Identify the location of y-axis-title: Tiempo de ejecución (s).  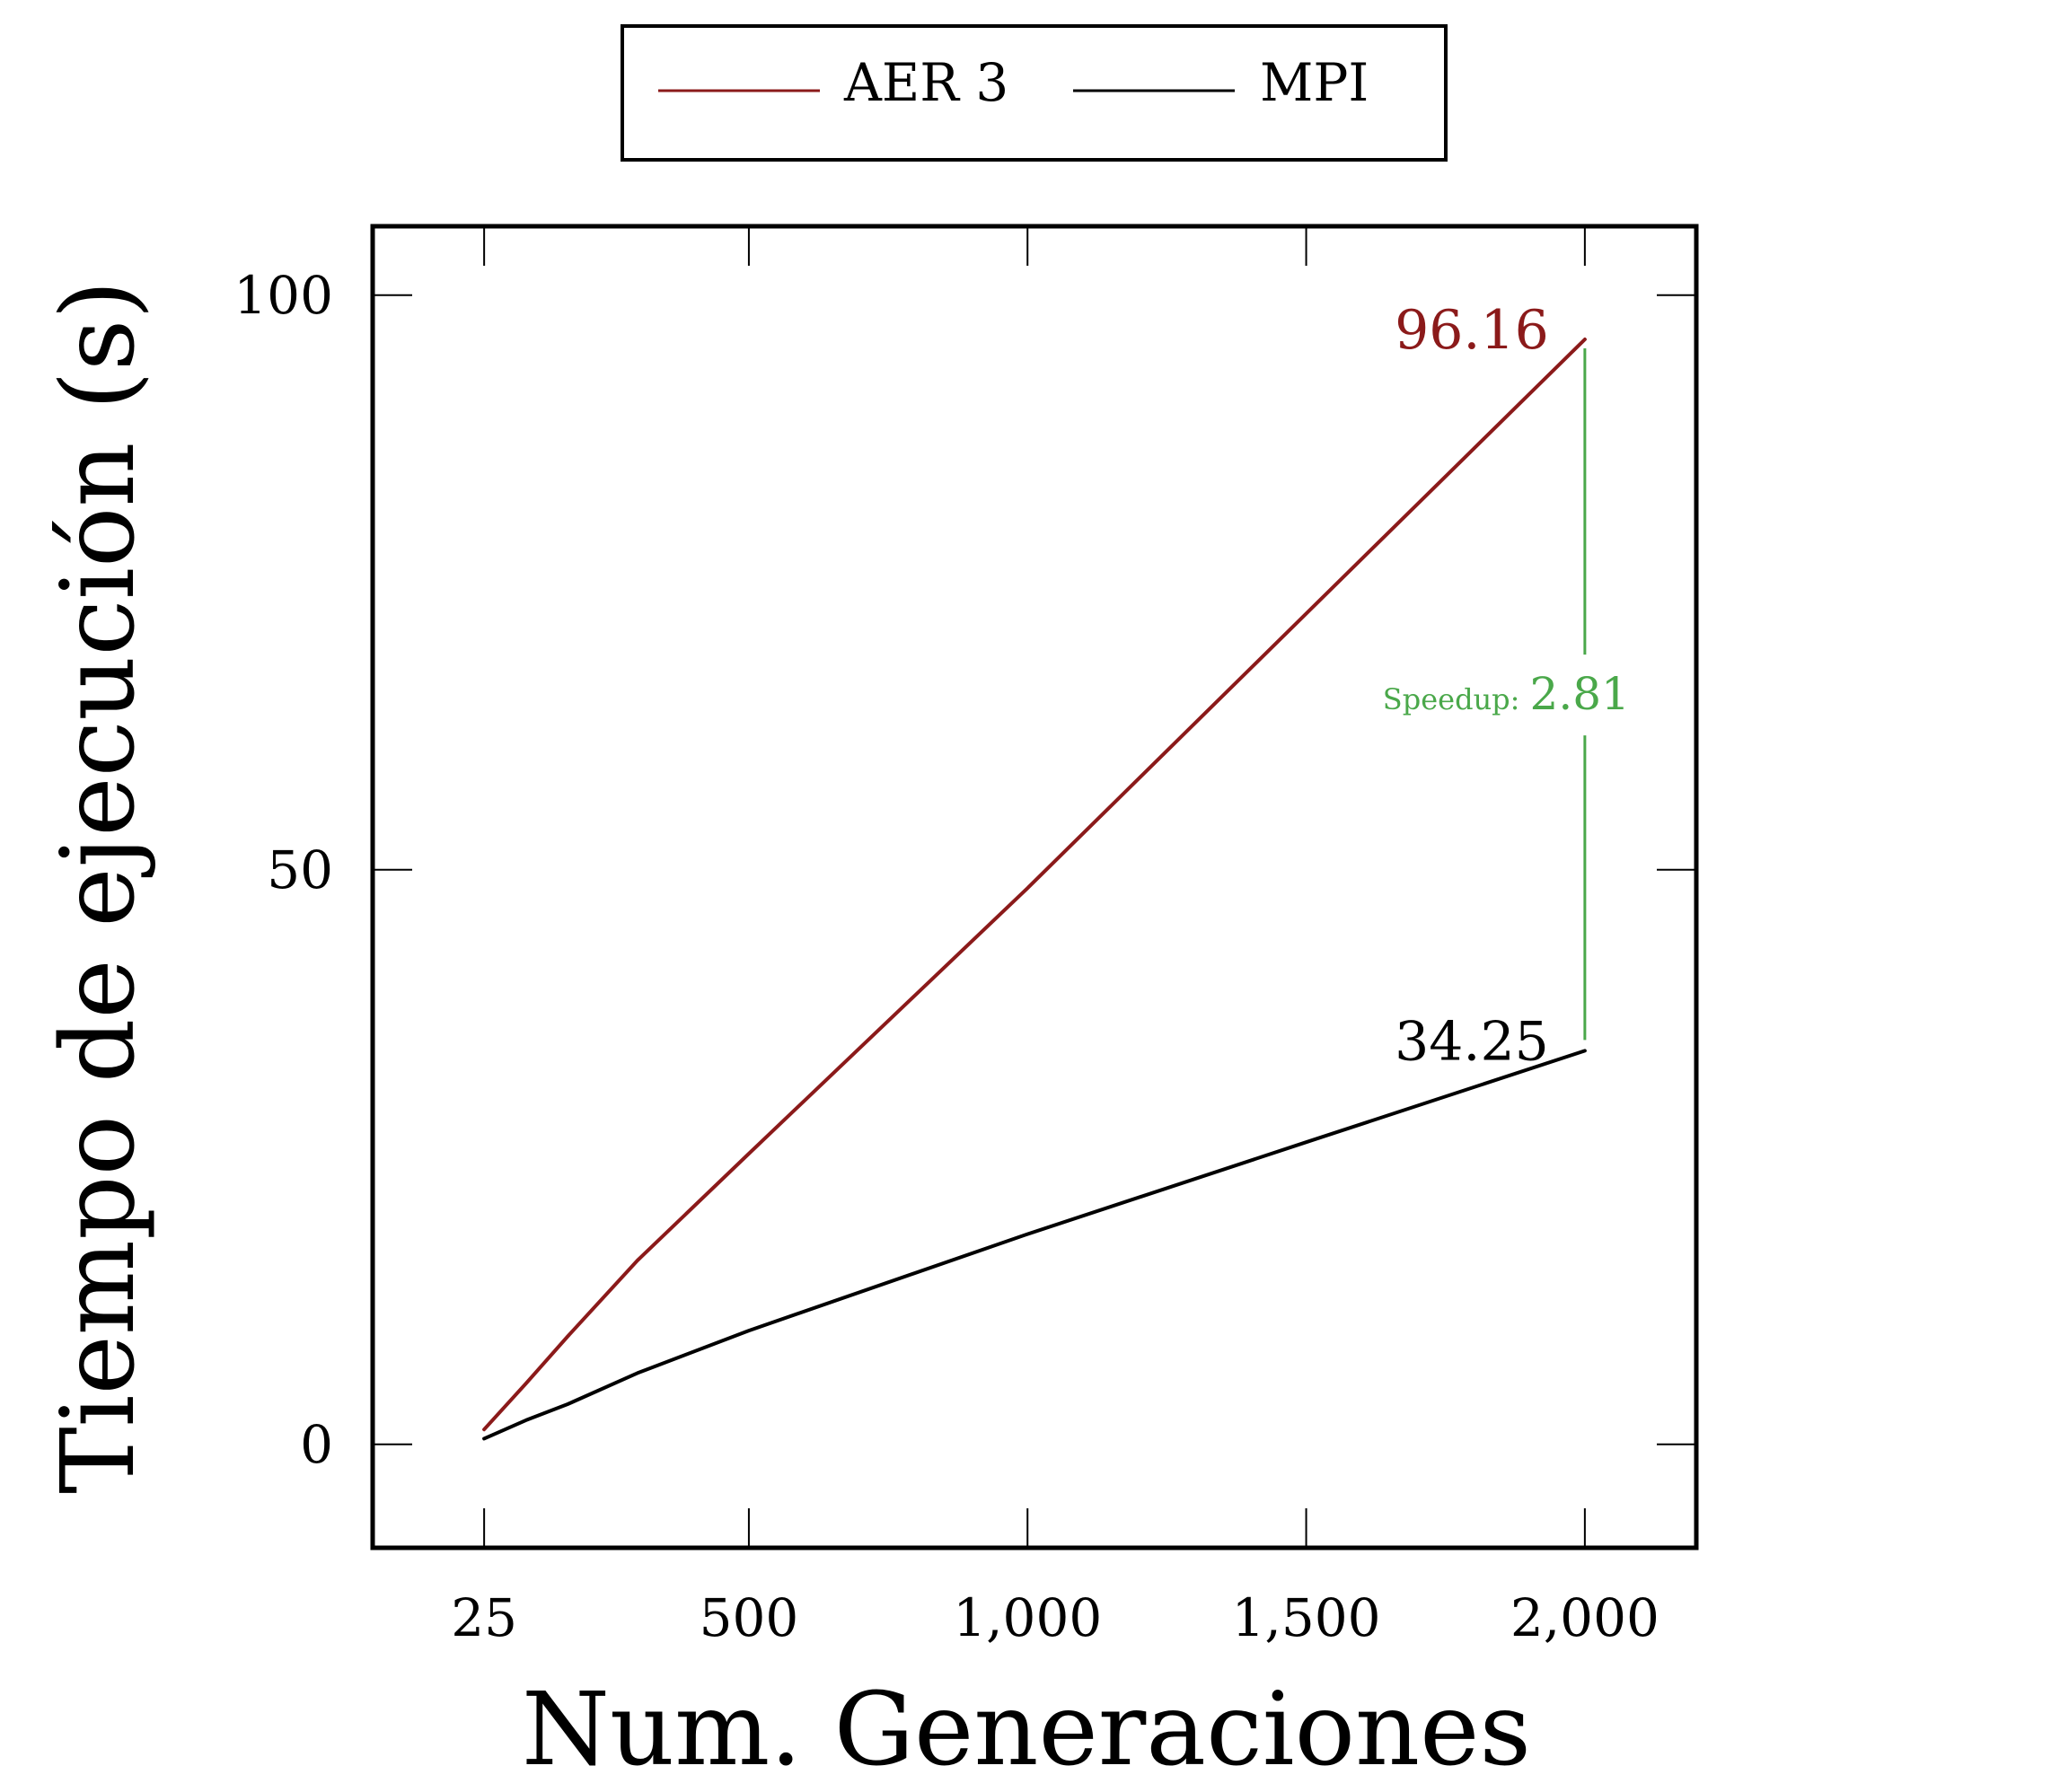
(98, 887).